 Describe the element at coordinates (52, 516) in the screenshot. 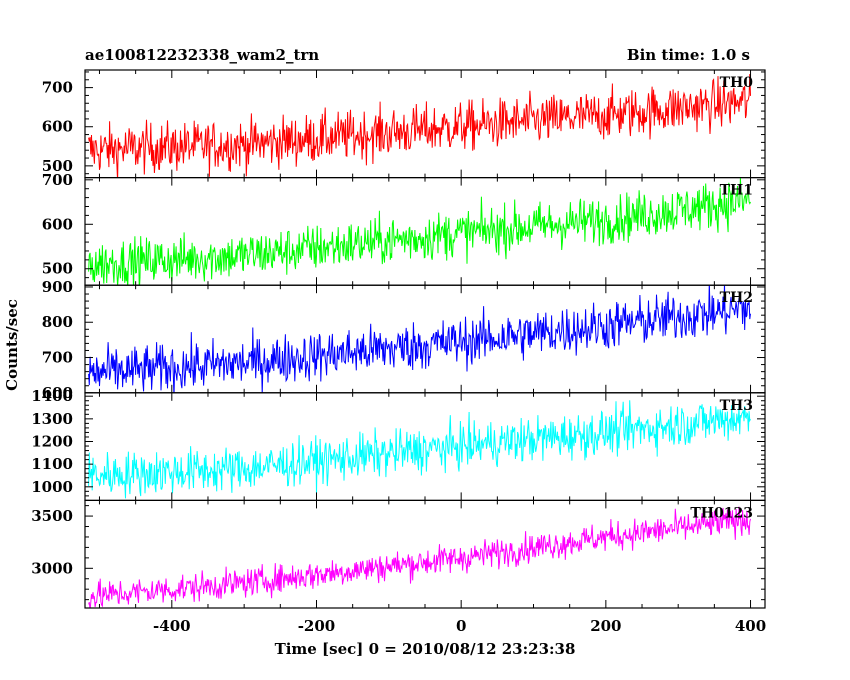

I see `y-tick-label: 3500` at that location.